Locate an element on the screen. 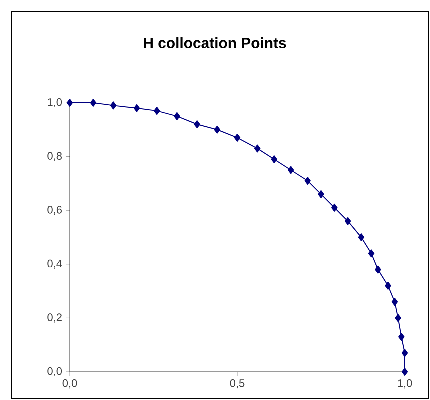 This screenshot has height=400, width=430. x-tick-label: 1,0 is located at coordinates (405, 384).